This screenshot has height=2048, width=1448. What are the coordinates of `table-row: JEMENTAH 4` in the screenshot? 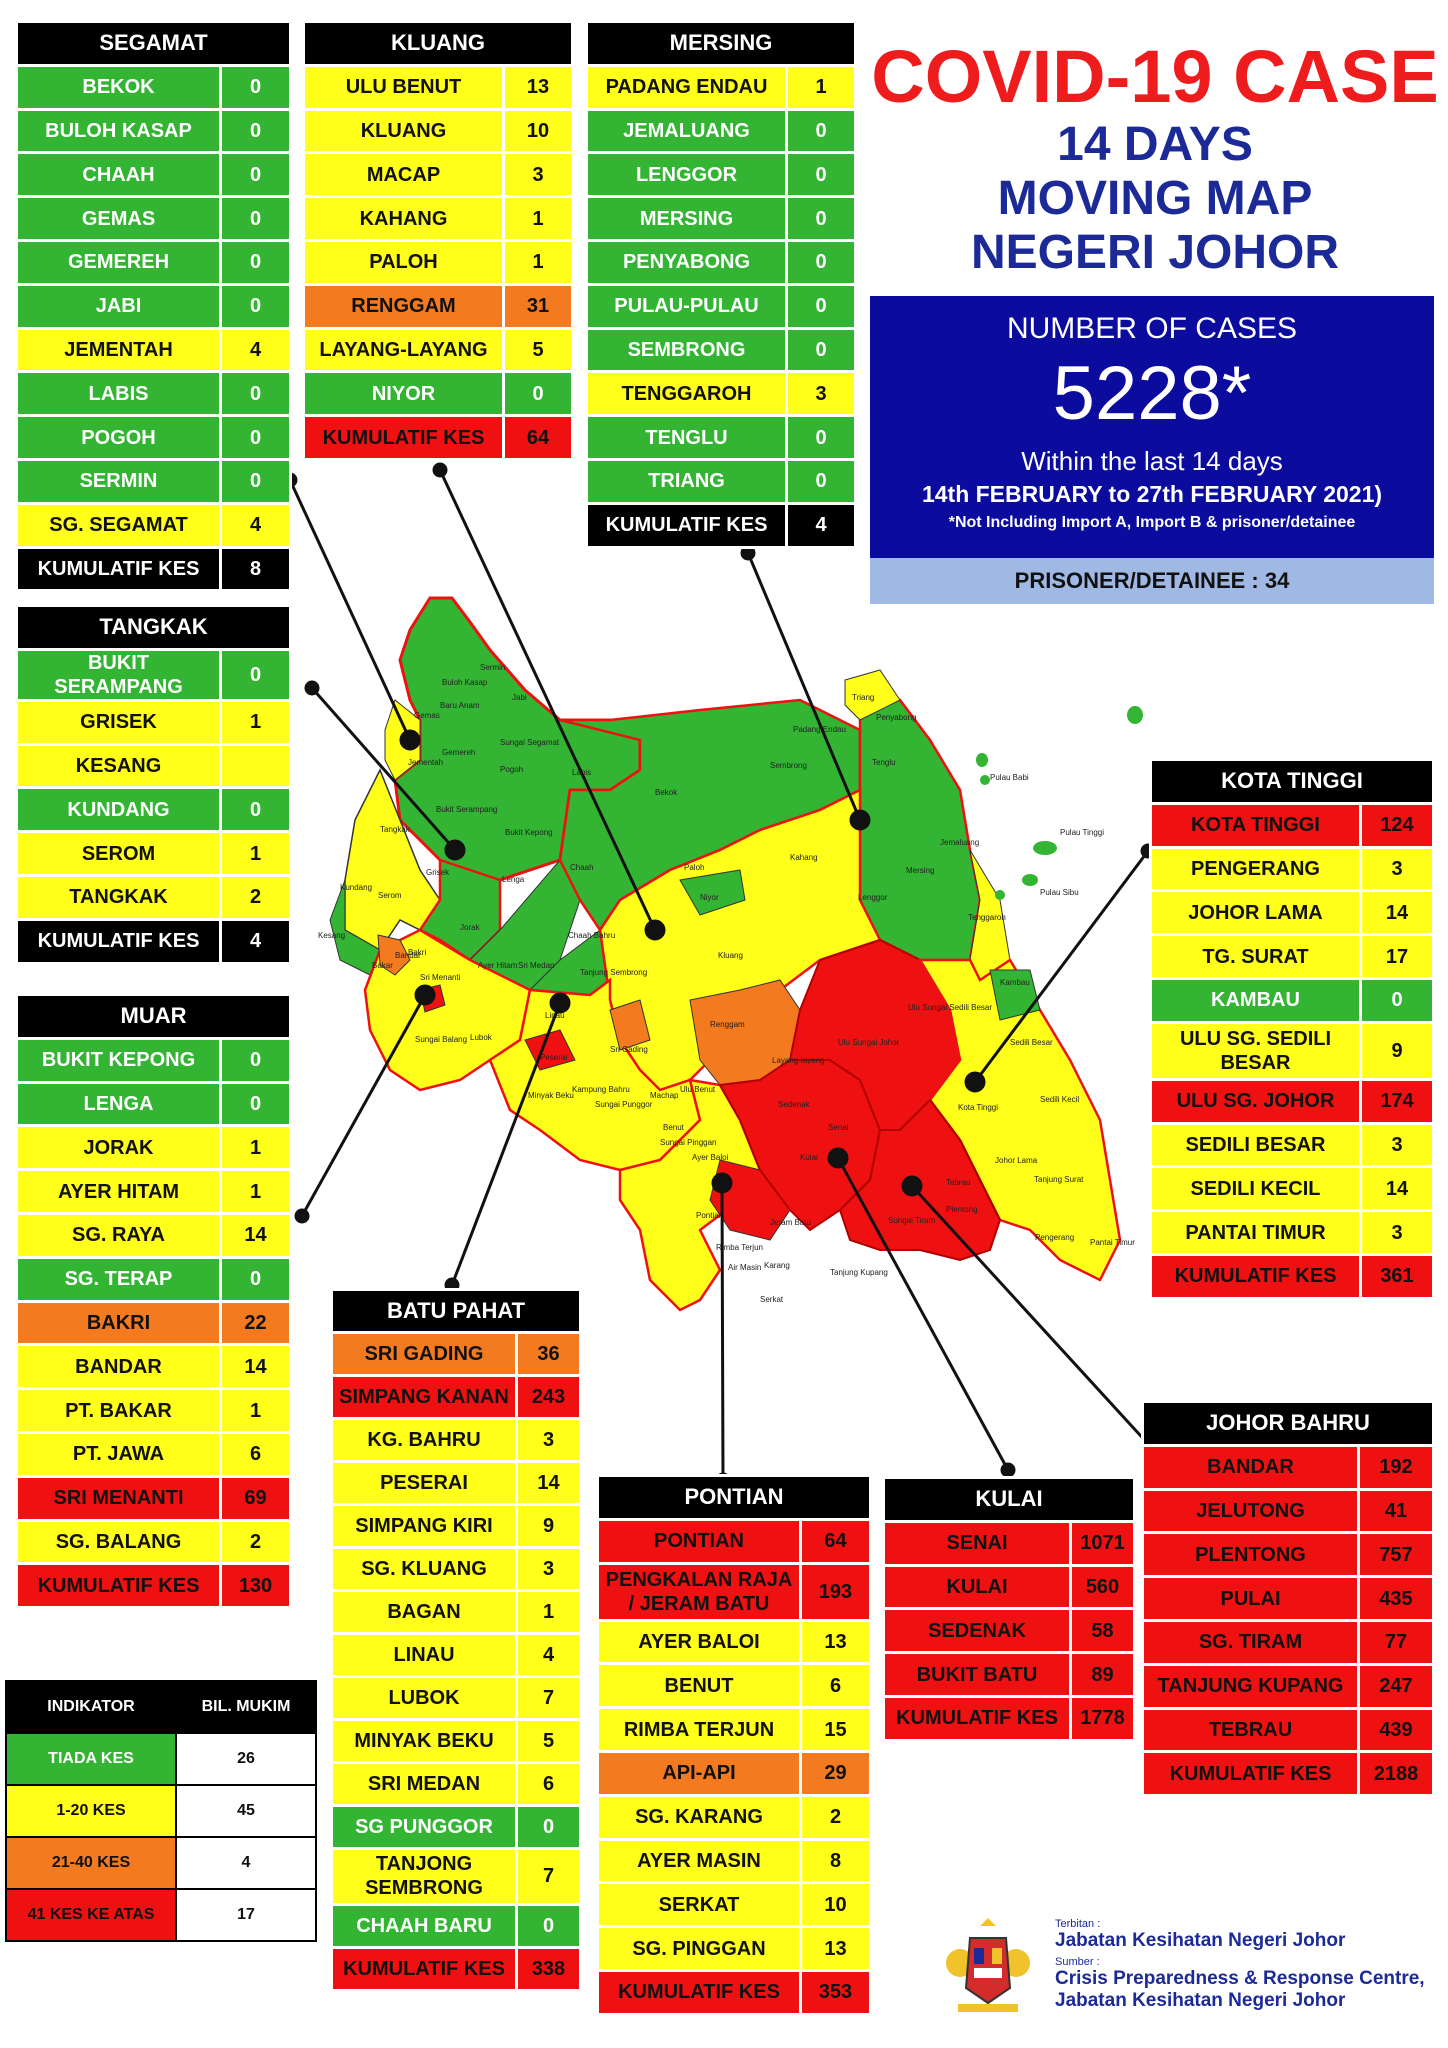 It's located at (153, 350).